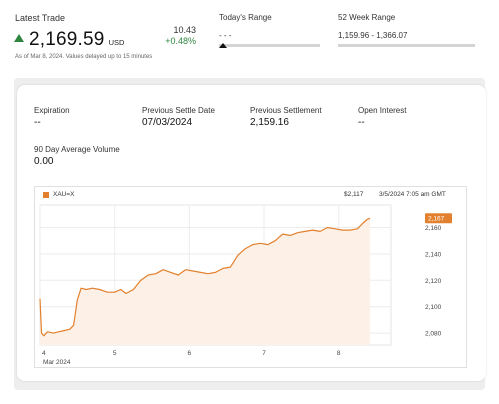 The image size is (499, 404). Describe the element at coordinates (433, 228) in the screenshot. I see `y-tick-label: 2,160` at that location.